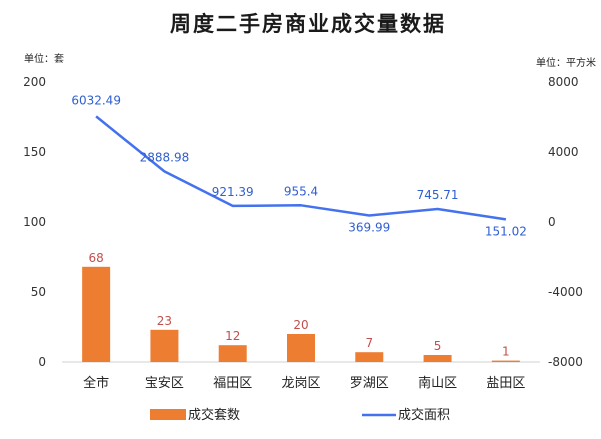  Describe the element at coordinates (506, 352) in the screenshot. I see `bar-value-label: 1` at that location.